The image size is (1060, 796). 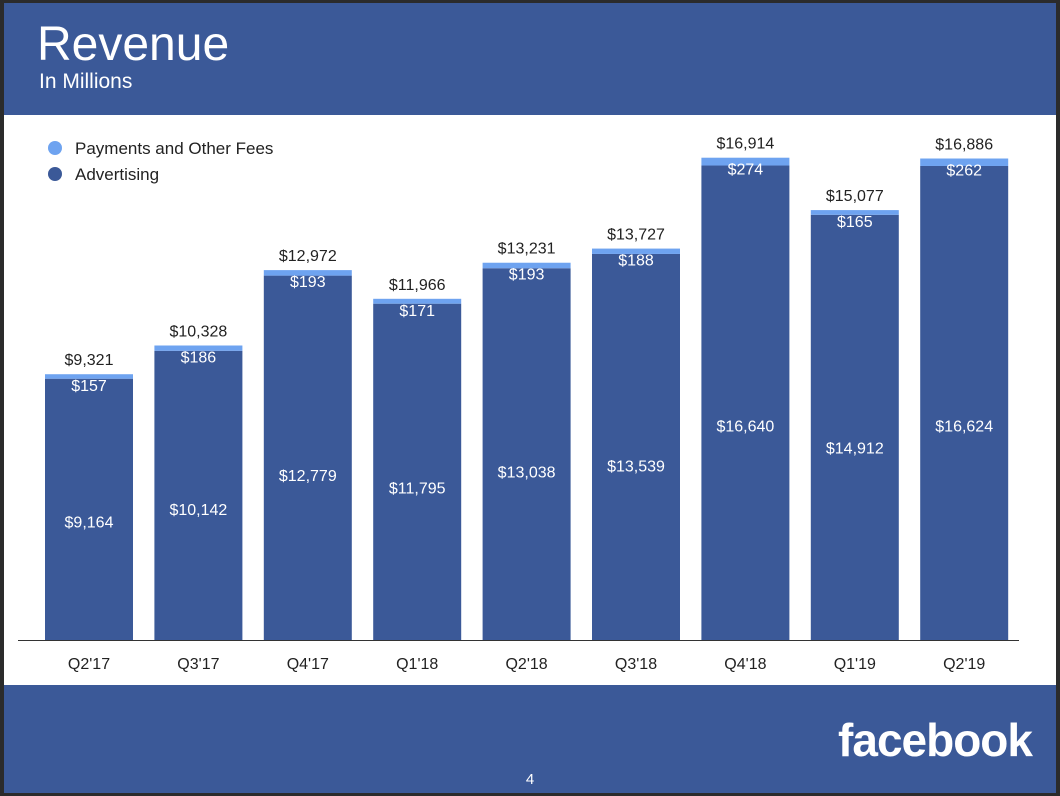 What do you see at coordinates (89, 664) in the screenshot?
I see `x-tick-label: Q2'17` at bounding box center [89, 664].